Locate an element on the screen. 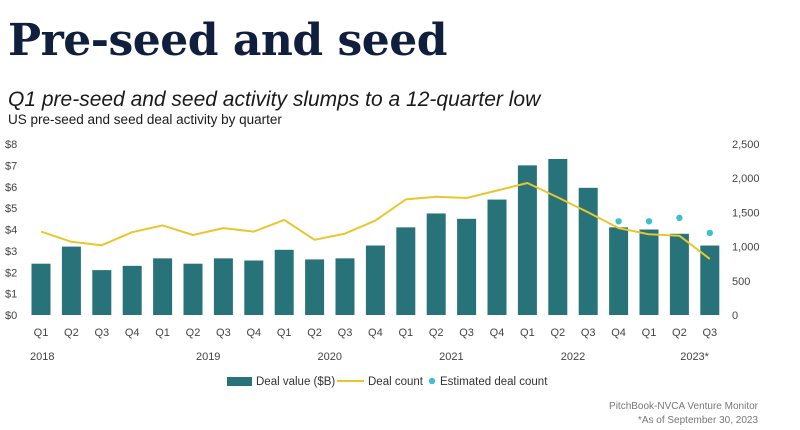 This screenshot has height=430, width=800. left-axis-tick-label: $1 is located at coordinates (11, 295).